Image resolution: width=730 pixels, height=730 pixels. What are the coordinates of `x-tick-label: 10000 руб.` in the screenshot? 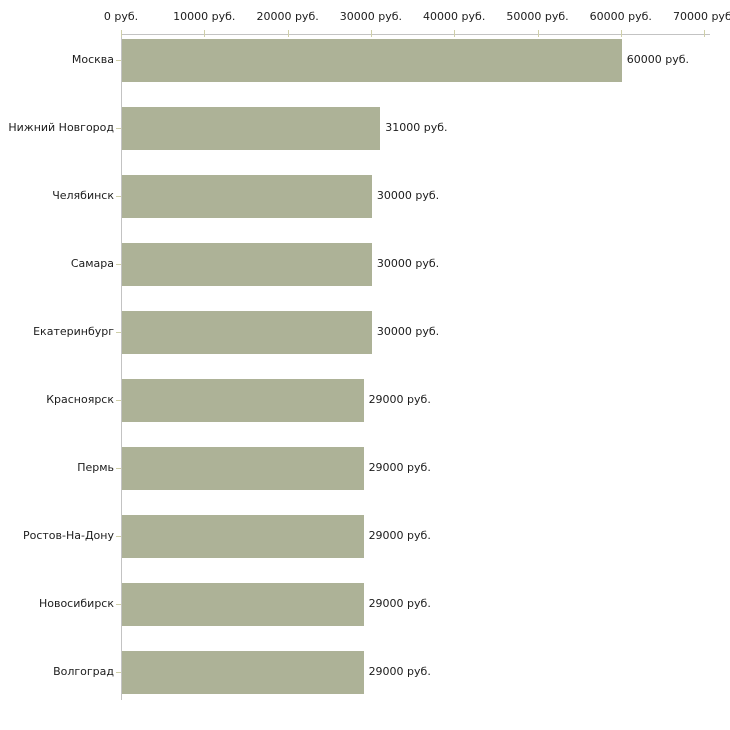 It's located at (204, 16).